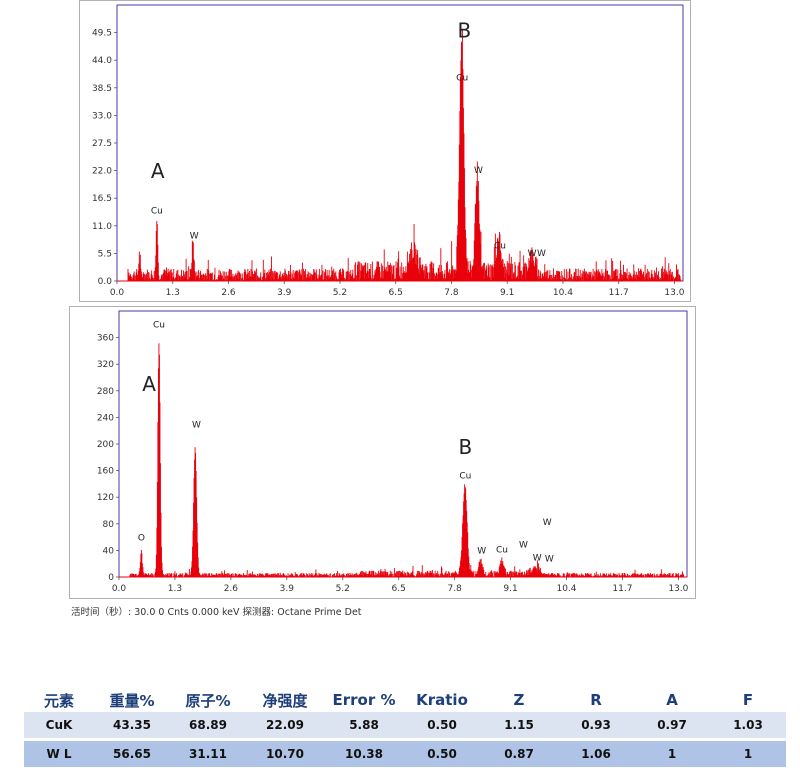  I want to click on y-tick-label: 44.0, so click(102, 61).